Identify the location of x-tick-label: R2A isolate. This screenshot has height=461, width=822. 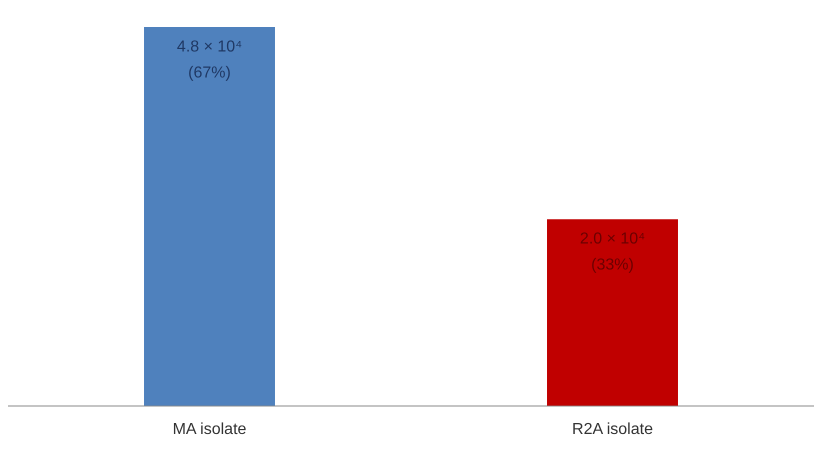
(613, 429).